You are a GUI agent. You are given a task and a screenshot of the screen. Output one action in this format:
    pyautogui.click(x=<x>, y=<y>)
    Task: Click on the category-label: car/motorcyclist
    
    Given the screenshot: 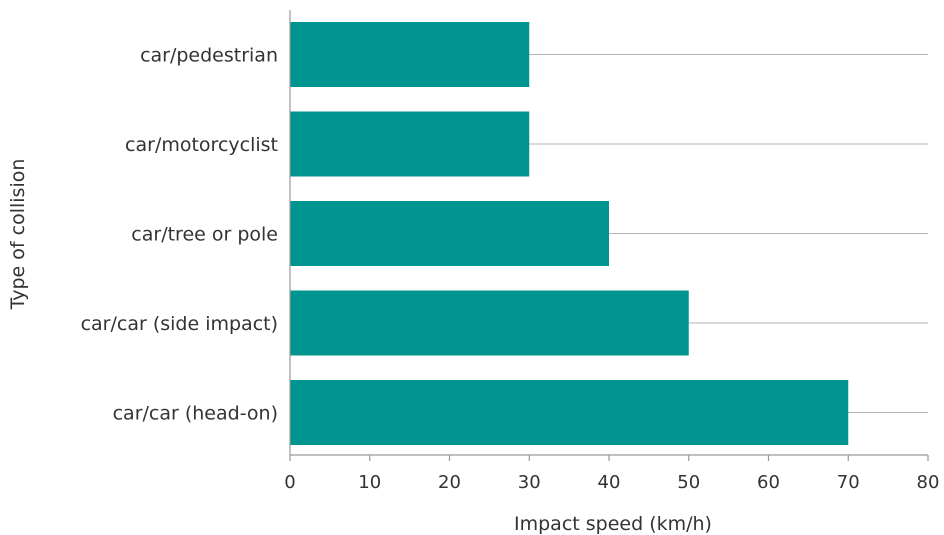 What is the action you would take?
    pyautogui.click(x=201, y=145)
    